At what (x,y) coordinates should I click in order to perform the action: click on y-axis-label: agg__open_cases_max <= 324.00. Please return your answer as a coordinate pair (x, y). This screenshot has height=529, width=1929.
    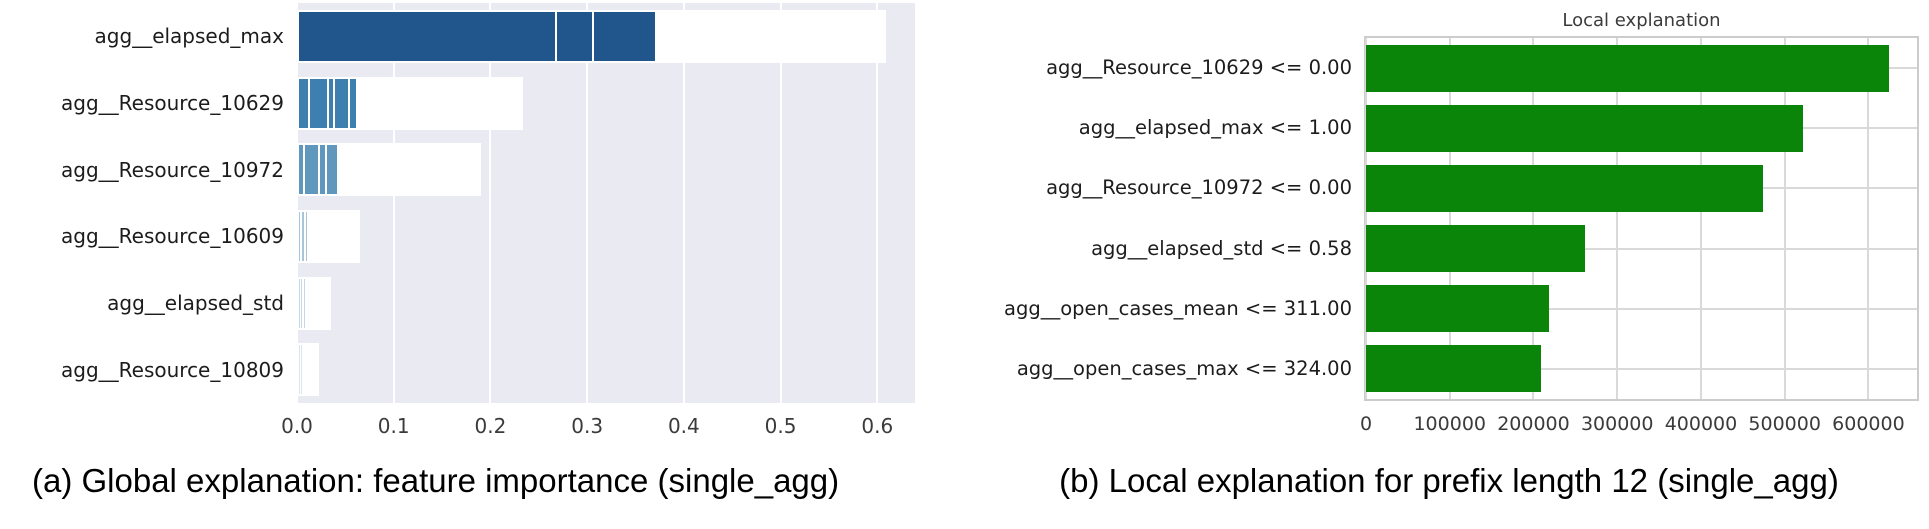
    Looking at the image, I should click on (1184, 368).